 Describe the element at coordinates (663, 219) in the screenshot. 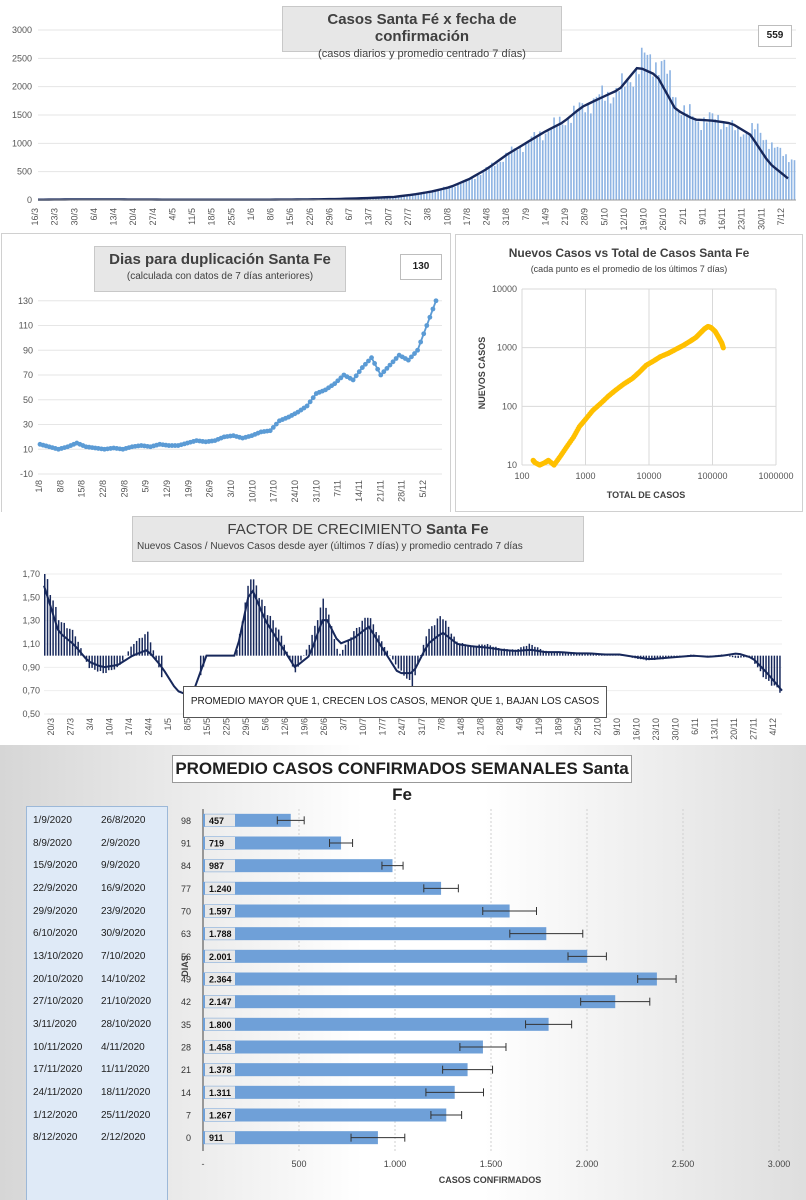

I see `x-tick-label: 26/10` at that location.